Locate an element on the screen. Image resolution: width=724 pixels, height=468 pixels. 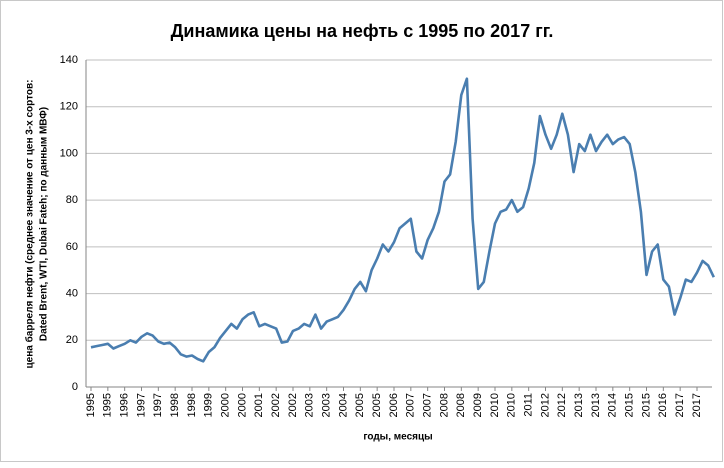
y-tick-label: 120 is located at coordinates (69, 107).